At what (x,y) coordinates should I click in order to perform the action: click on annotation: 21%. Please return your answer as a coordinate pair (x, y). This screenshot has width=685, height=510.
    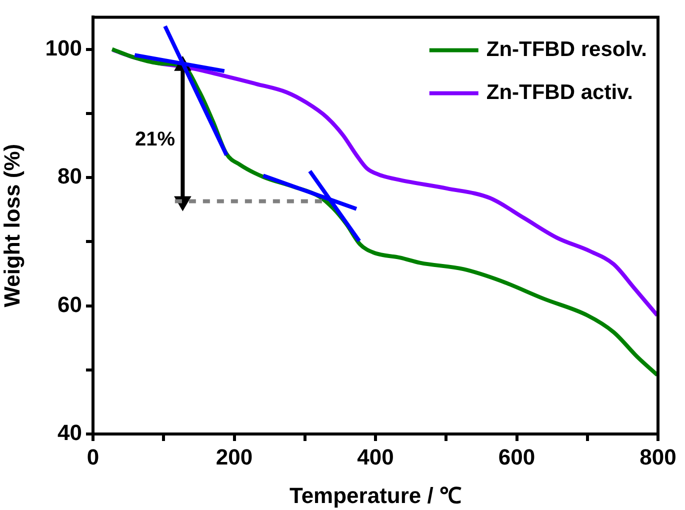
    Looking at the image, I should click on (155, 139).